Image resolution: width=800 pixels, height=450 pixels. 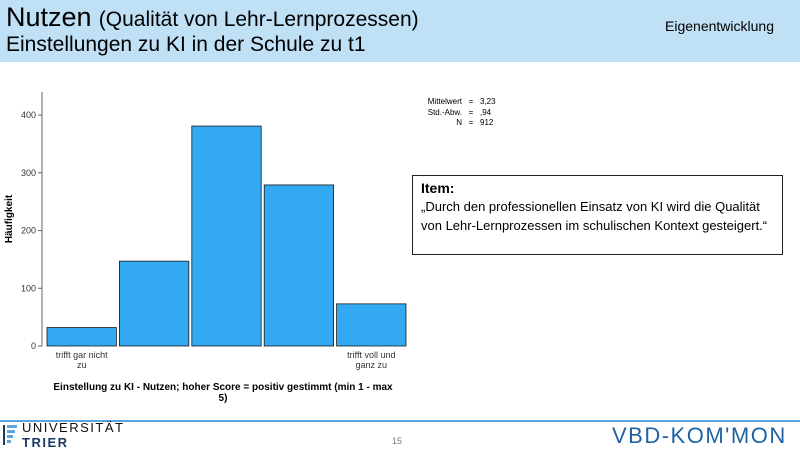 I want to click on footer-divider, so click(x=400, y=421).